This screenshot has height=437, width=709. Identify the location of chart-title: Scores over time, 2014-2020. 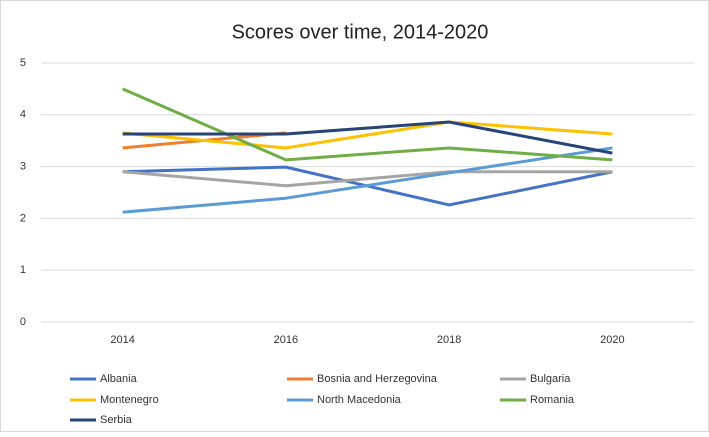
(360, 32).